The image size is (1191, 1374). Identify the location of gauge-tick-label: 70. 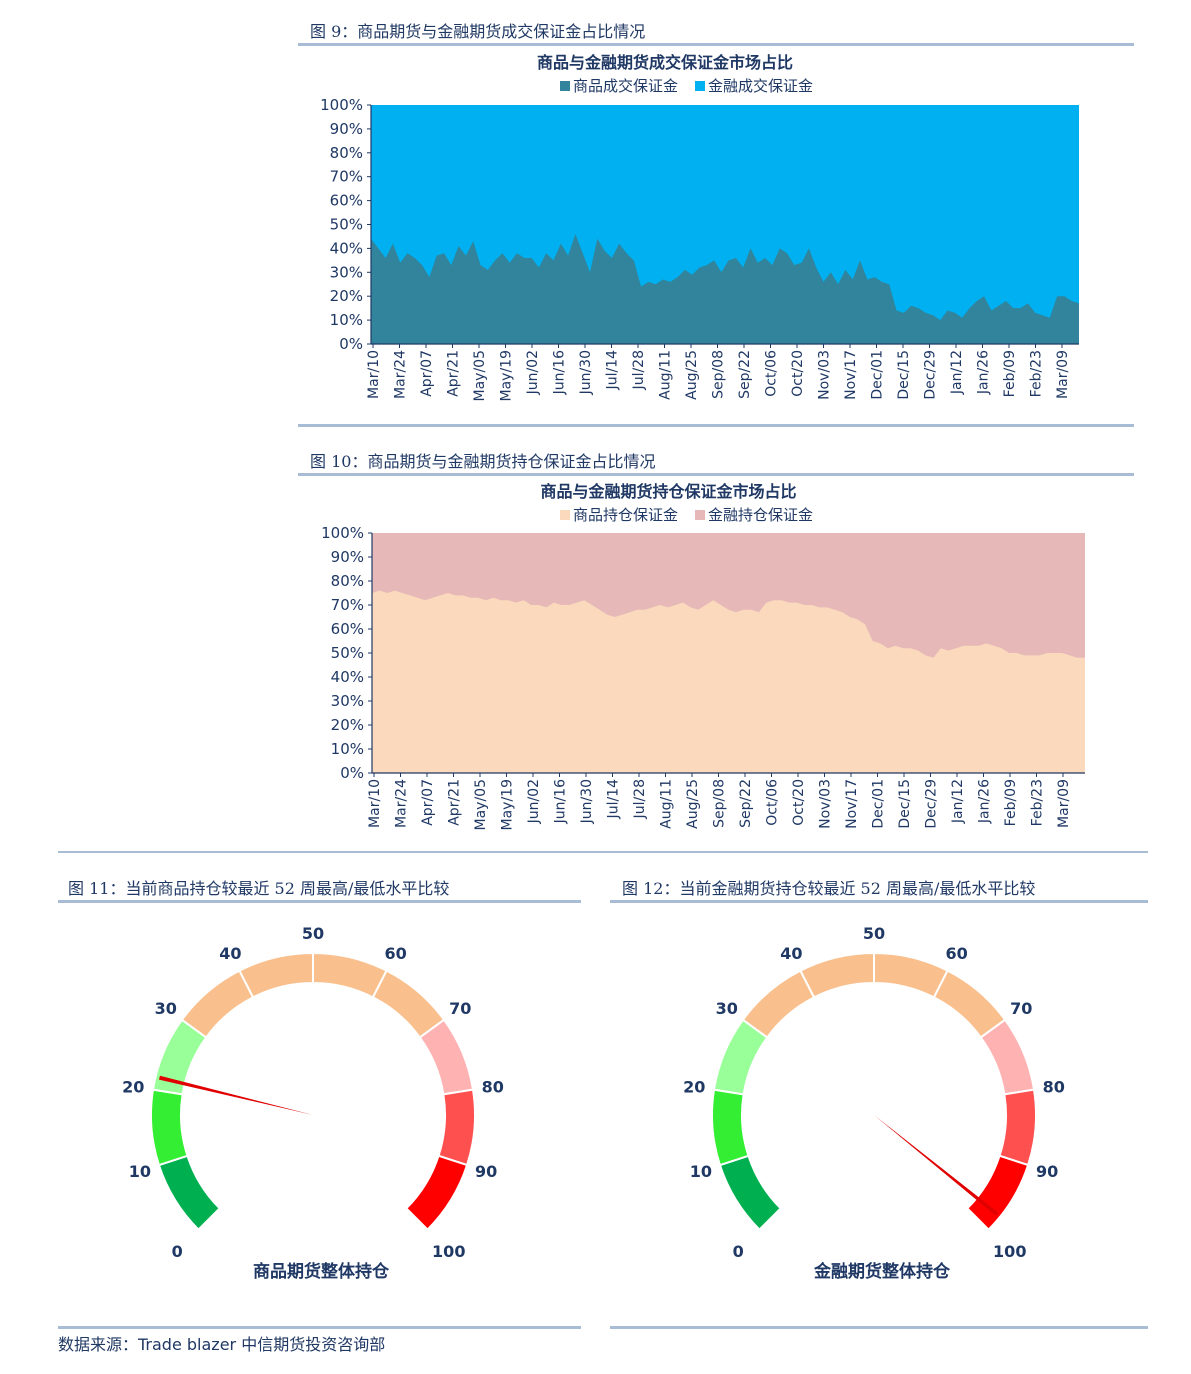
(1021, 1008).